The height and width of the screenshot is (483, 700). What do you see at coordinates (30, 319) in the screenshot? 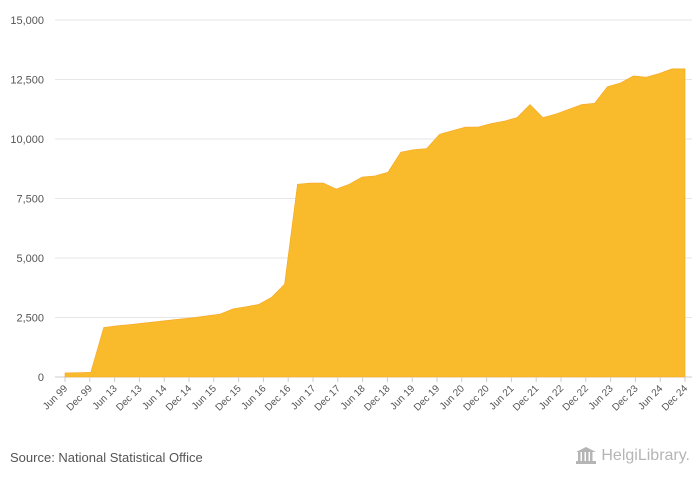
I see `y-tick-label: 2,500` at bounding box center [30, 319].